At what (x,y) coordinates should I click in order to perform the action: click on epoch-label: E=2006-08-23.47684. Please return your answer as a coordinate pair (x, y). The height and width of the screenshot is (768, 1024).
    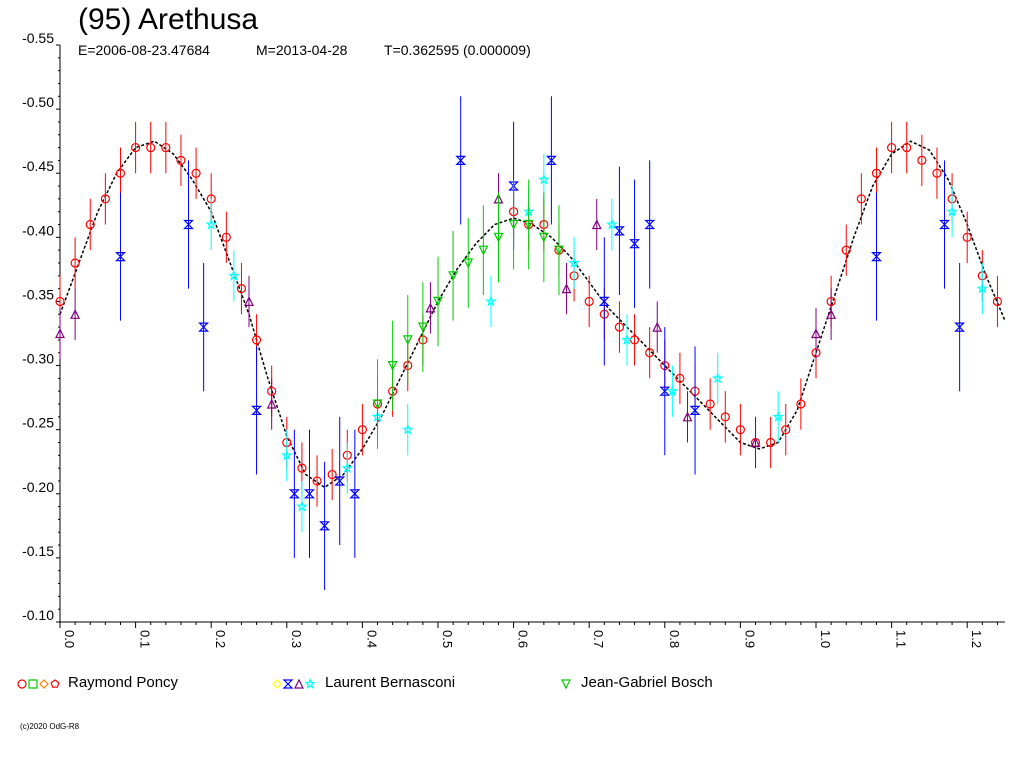
    Looking at the image, I should click on (144, 50).